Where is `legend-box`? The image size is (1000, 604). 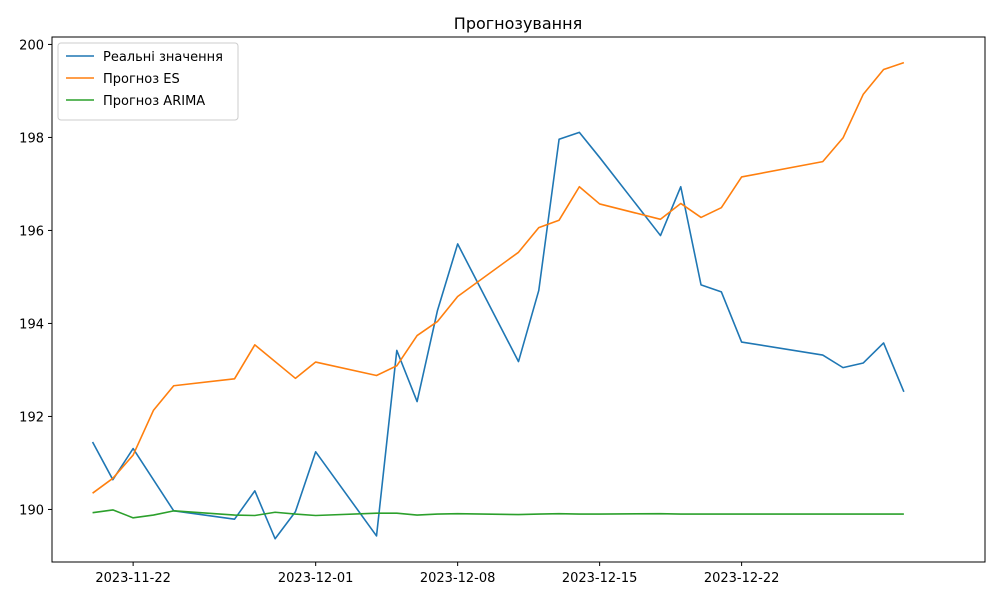 legend-box is located at coordinates (148, 81).